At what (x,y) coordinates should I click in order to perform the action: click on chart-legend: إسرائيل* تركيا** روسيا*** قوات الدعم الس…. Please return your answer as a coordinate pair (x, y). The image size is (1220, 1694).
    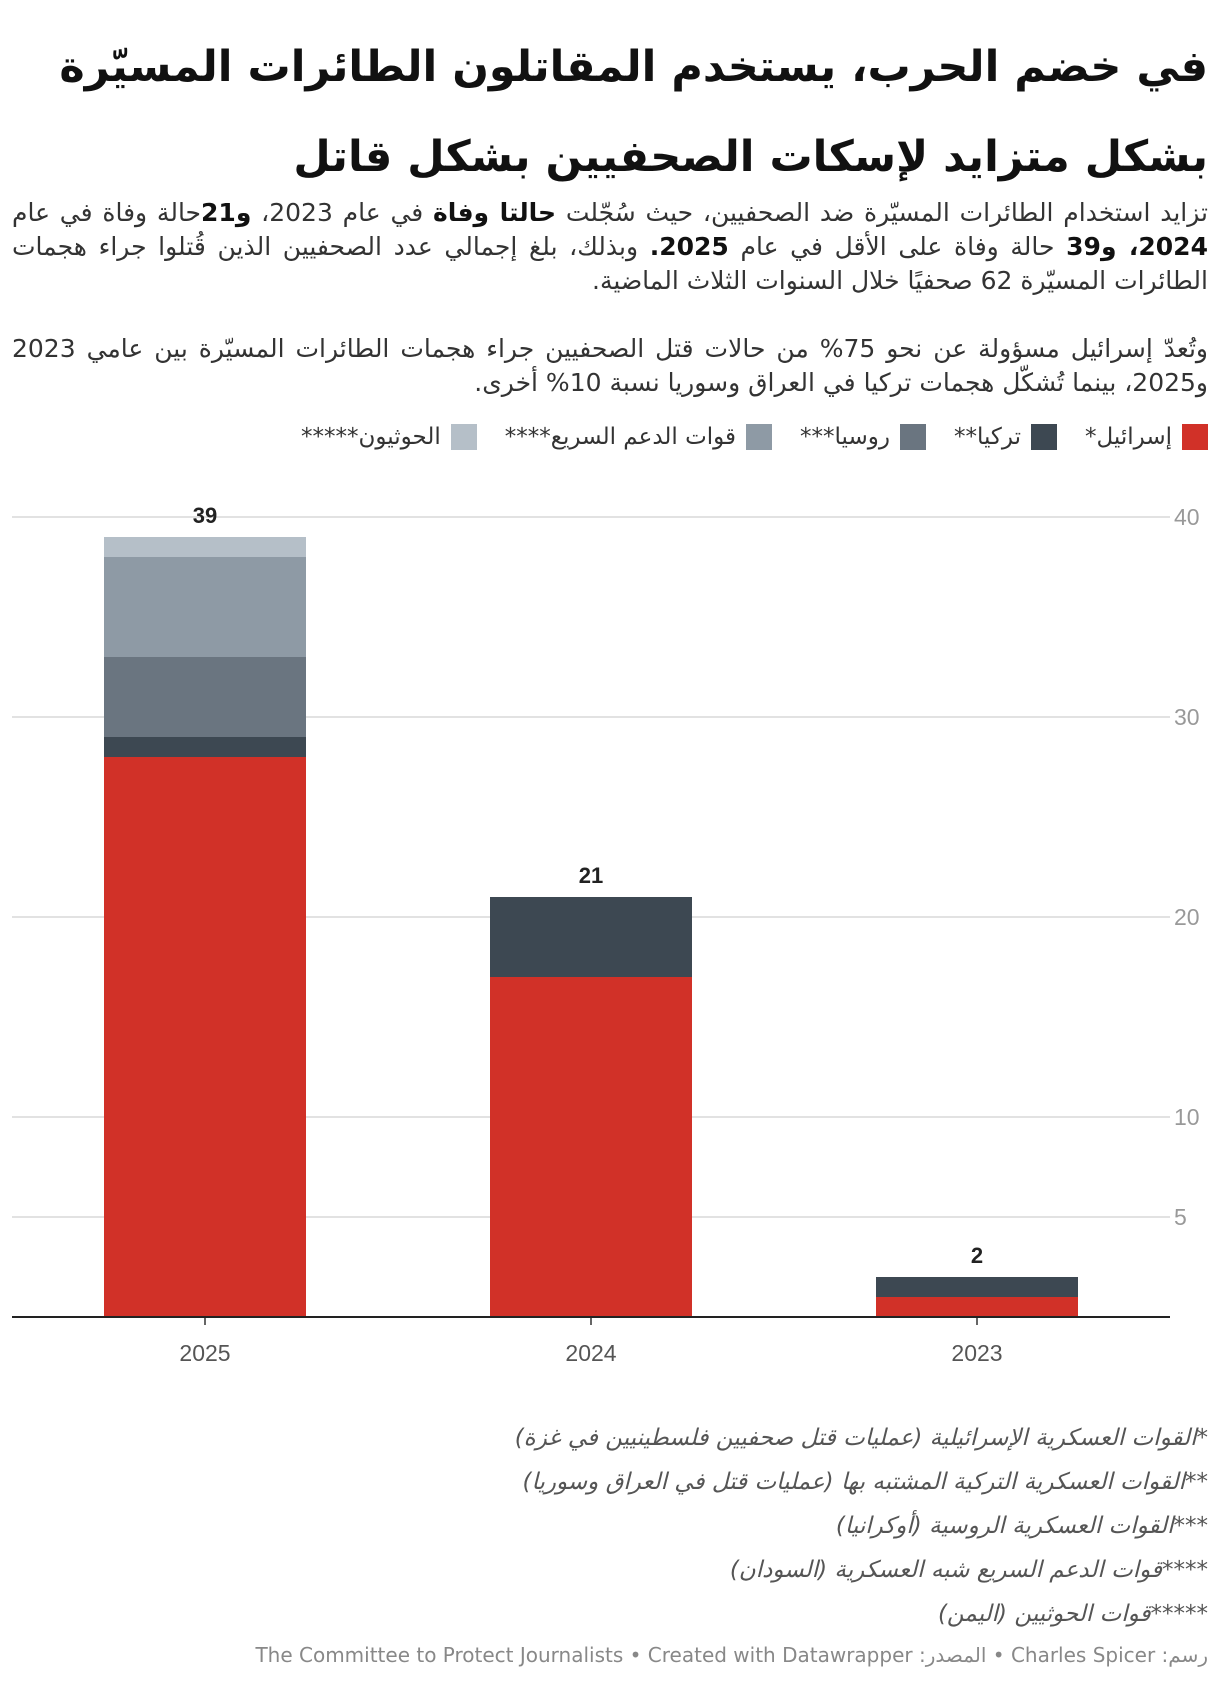
    Looking at the image, I should click on (610, 437).